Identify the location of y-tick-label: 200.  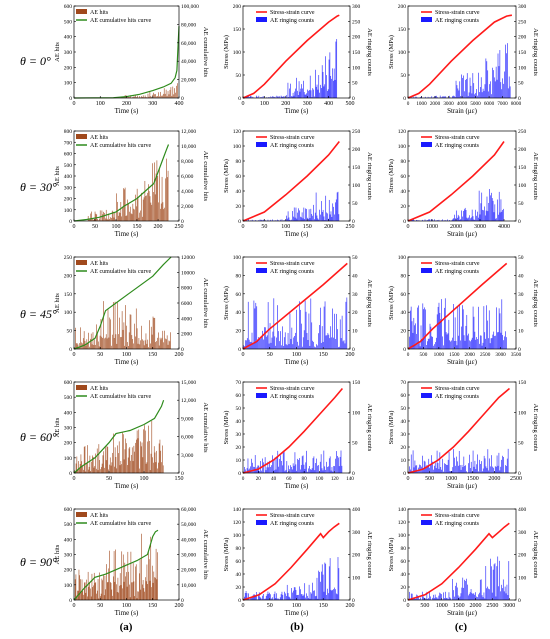
(68, 444).